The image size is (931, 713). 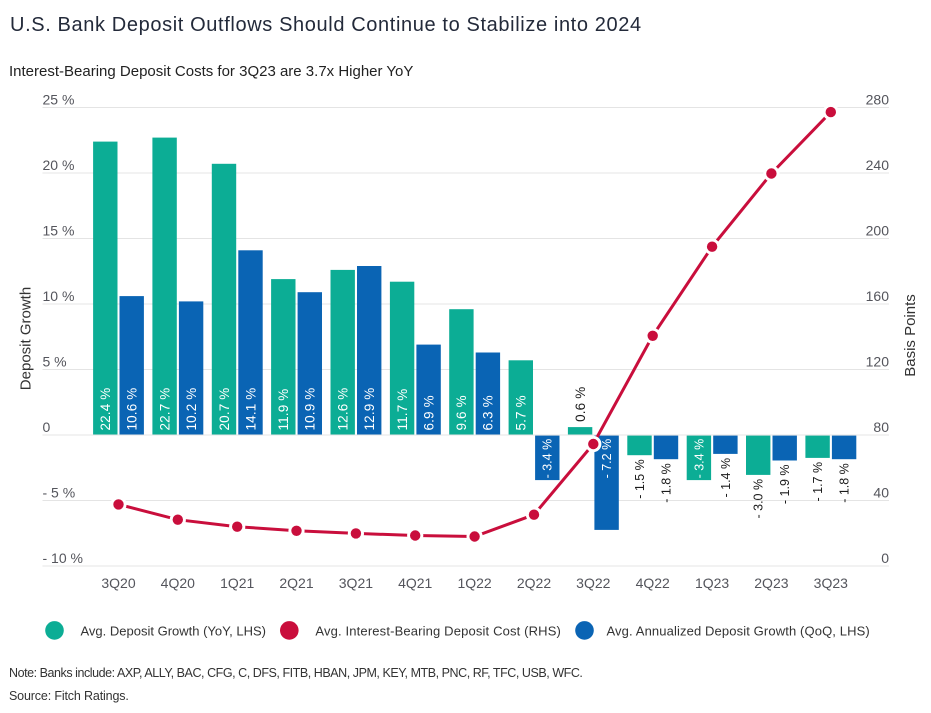 What do you see at coordinates (343, 409) in the screenshot?
I see `svg-text: 12.6 %` at bounding box center [343, 409].